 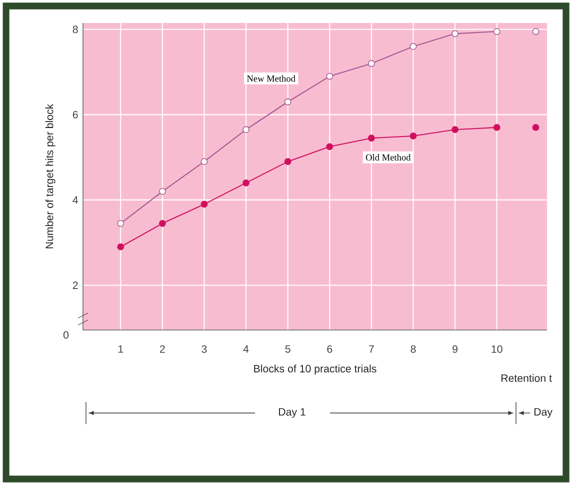 What do you see at coordinates (204, 349) in the screenshot?
I see `x-tick-label: 3` at bounding box center [204, 349].